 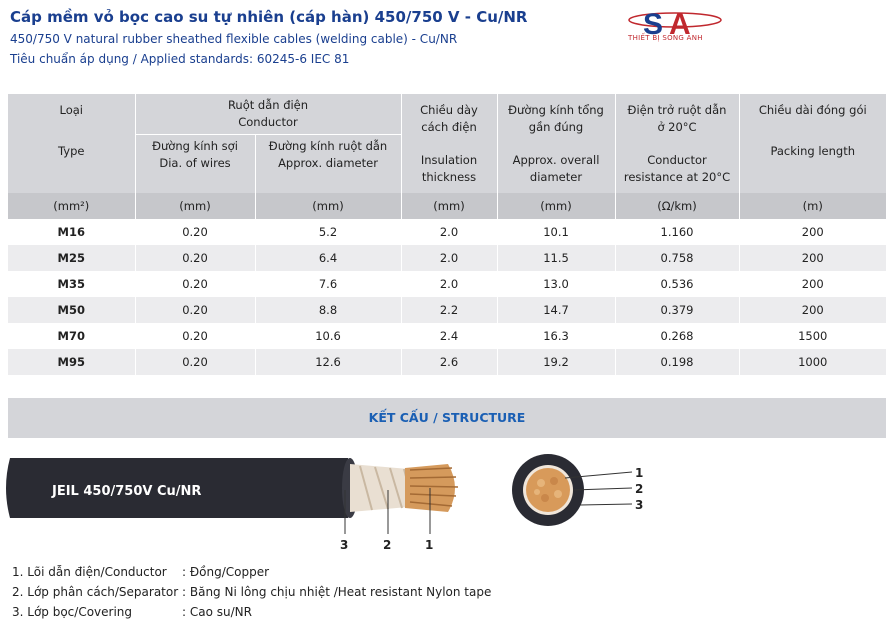 I want to click on header-conductor-diameter: Đường kính ruột dẫn Approx. diameter, so click(x=327, y=163).